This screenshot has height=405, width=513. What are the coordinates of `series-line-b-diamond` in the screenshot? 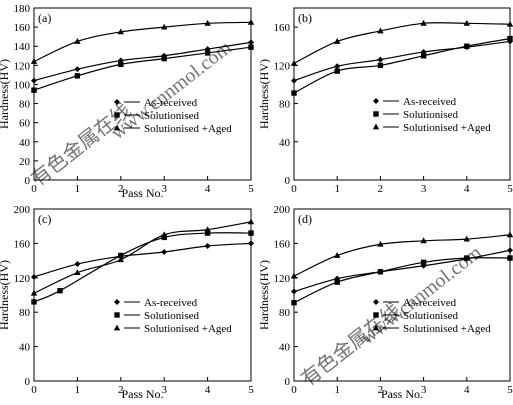 It's located at (402, 61).